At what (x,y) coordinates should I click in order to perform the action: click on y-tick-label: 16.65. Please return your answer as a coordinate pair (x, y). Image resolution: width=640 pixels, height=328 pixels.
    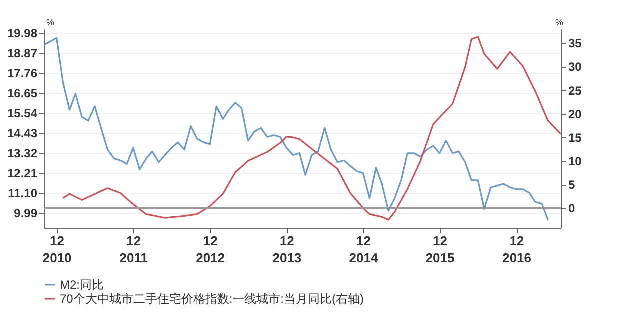
    Looking at the image, I should click on (22, 93).